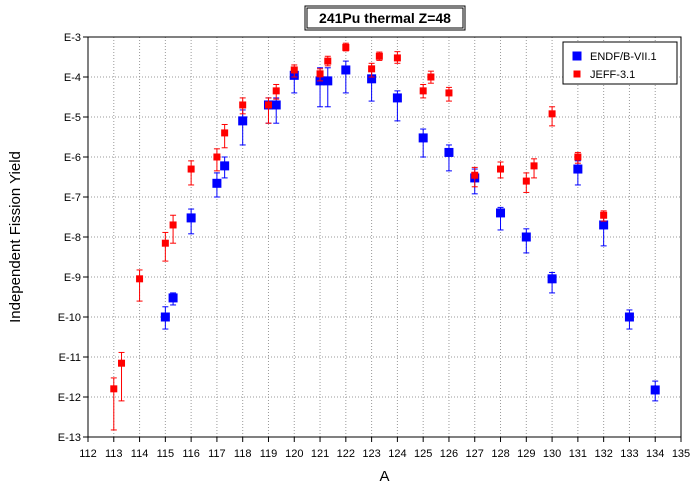  I want to click on y-tick-label: E-4, so click(72, 78).